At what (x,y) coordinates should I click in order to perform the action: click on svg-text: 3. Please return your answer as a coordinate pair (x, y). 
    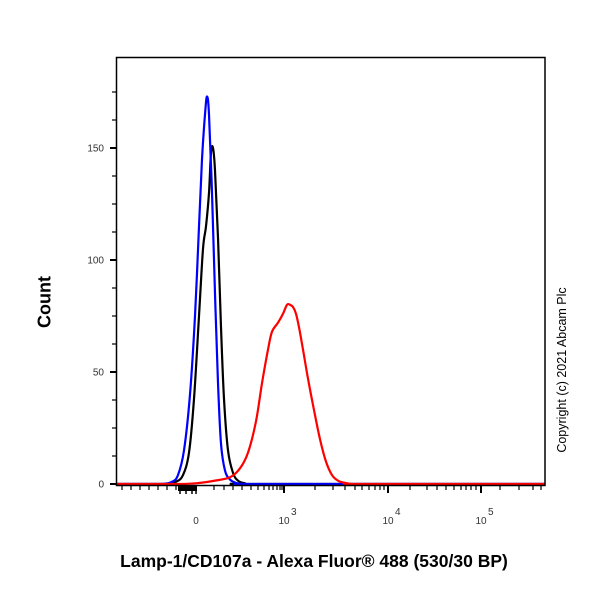
    Looking at the image, I should click on (294, 512).